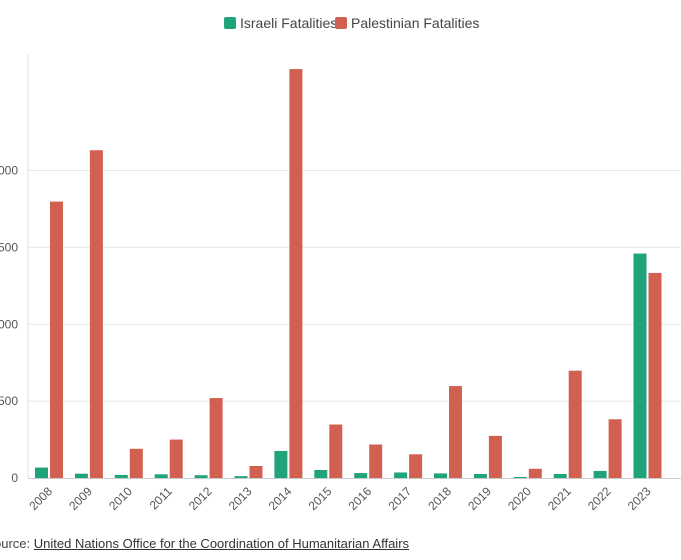 This screenshot has height=560, width=681. I want to click on y-tick-label: 500, so click(9, 401).